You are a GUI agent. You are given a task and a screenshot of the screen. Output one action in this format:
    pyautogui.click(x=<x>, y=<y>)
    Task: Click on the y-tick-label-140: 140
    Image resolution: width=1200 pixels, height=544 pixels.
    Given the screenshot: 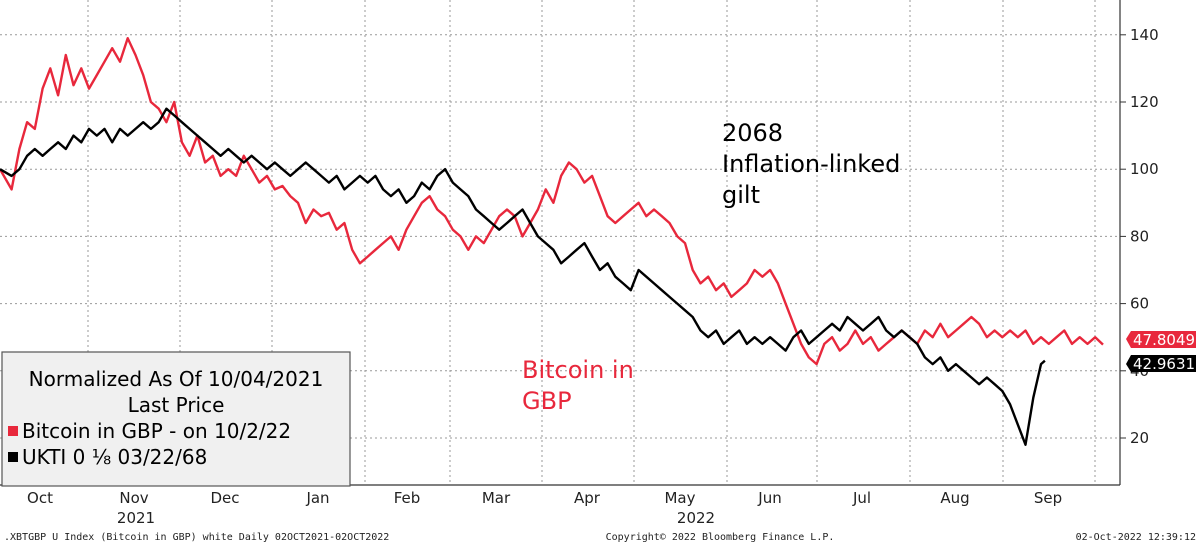 What is the action you would take?
    pyautogui.click(x=1144, y=35)
    